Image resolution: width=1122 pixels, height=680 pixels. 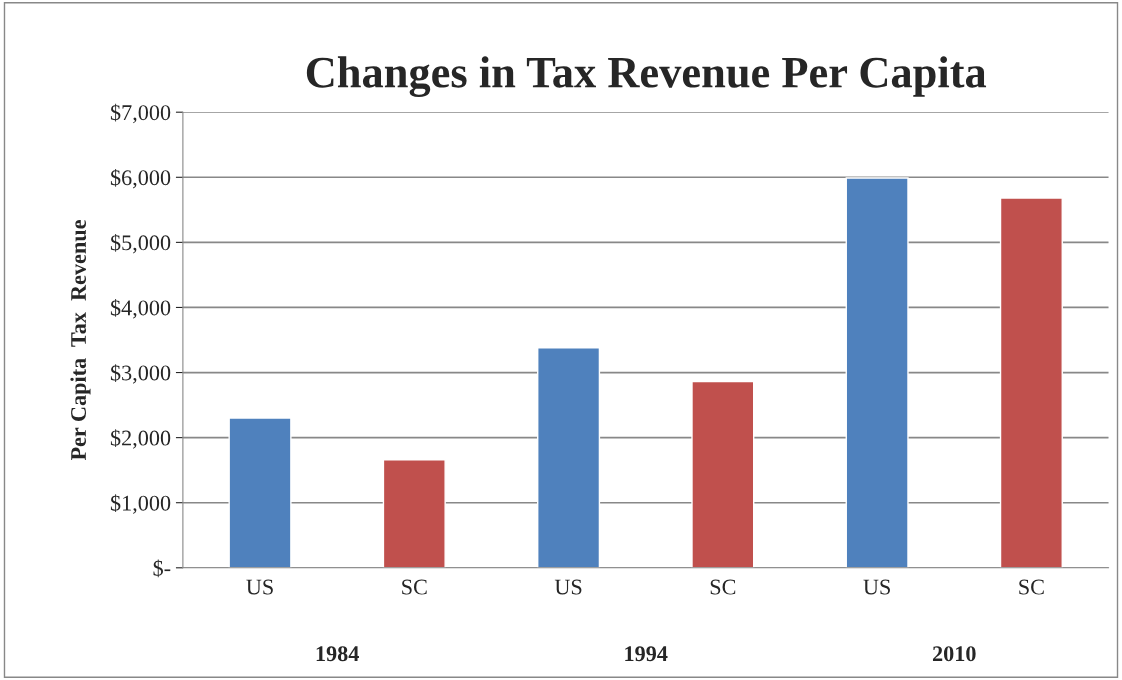 I want to click on y-tick-label: $-, so click(x=162, y=568).